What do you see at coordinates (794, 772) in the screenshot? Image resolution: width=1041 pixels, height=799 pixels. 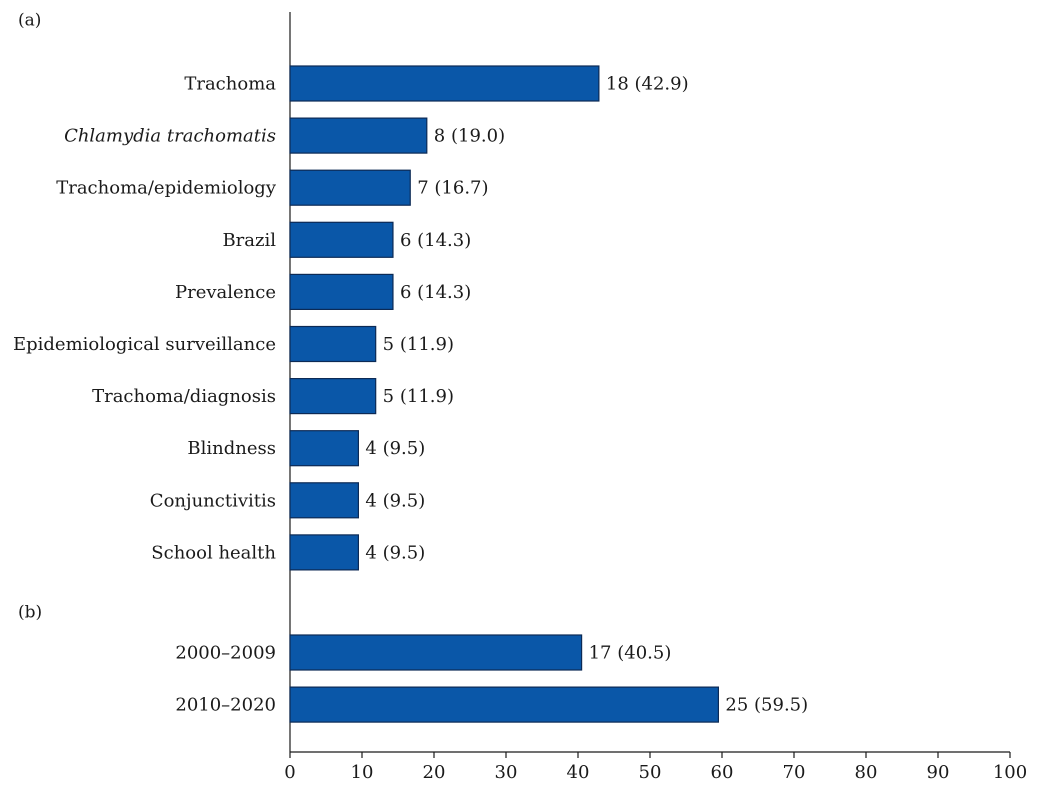 I see `x-tick-label-70: 70` at bounding box center [794, 772].